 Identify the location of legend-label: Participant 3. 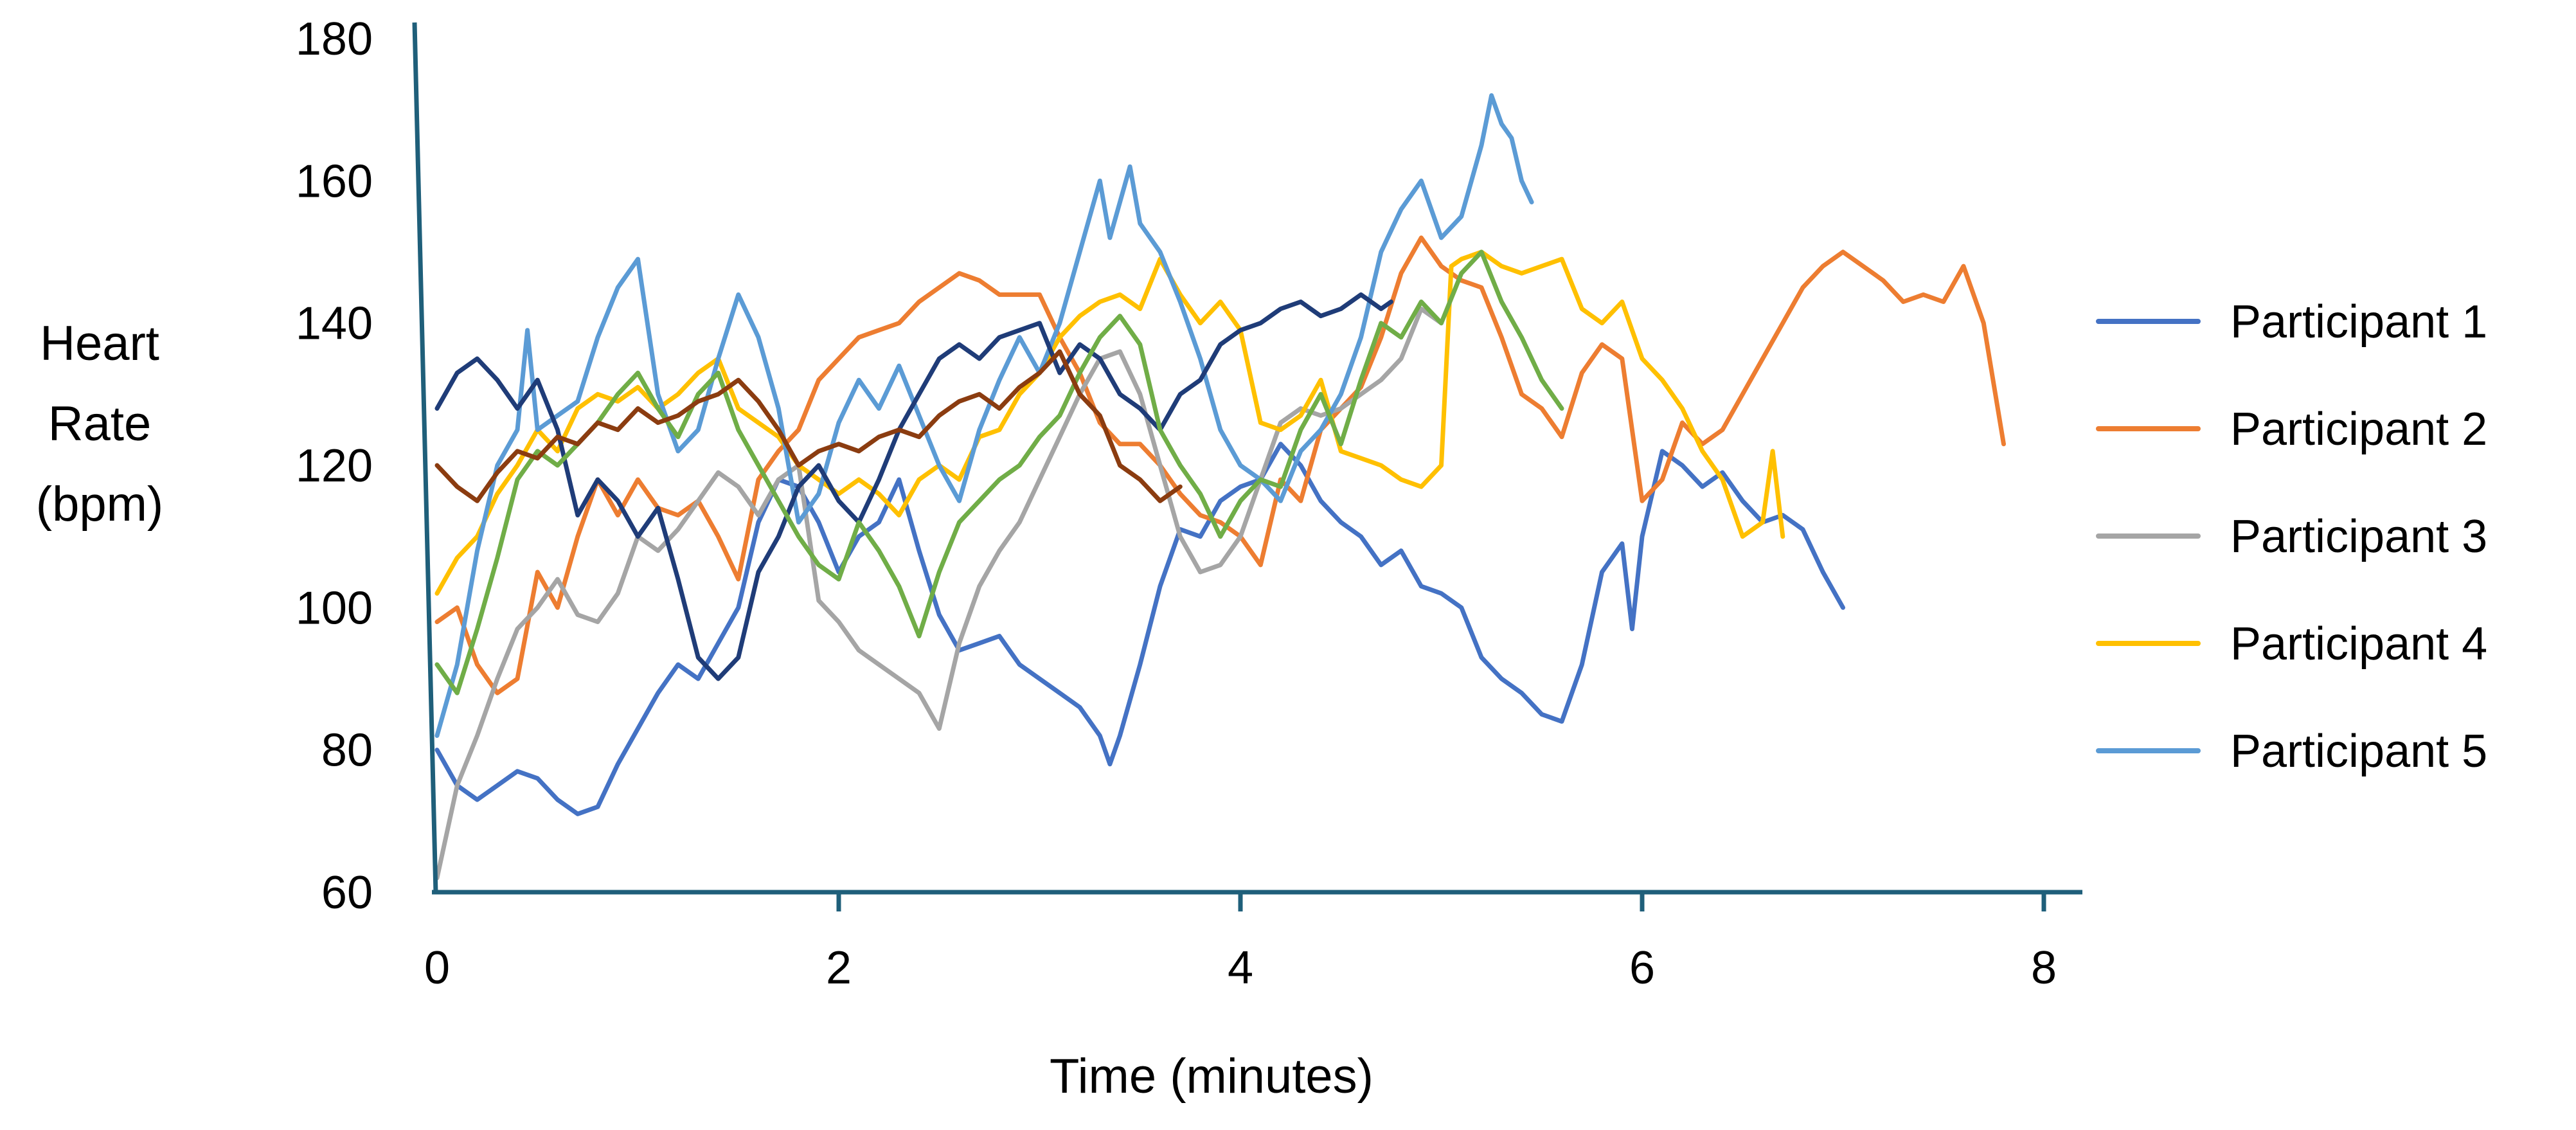
(2358, 537).